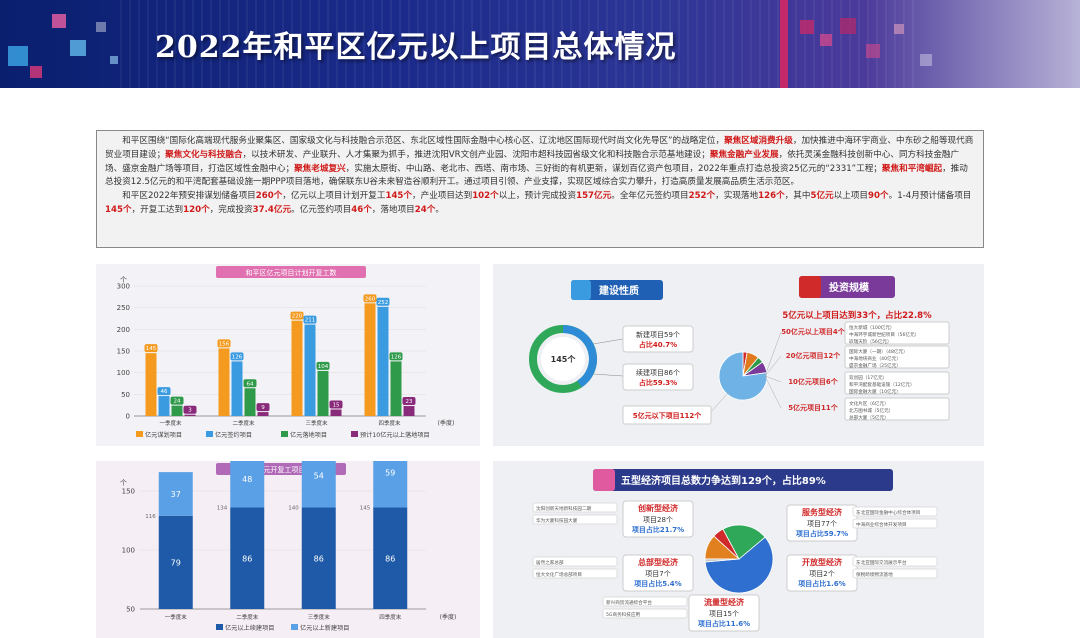 The height and width of the screenshot is (638, 1080). I want to click on five-sub-item: 保税跨境物流基地, so click(874, 574).